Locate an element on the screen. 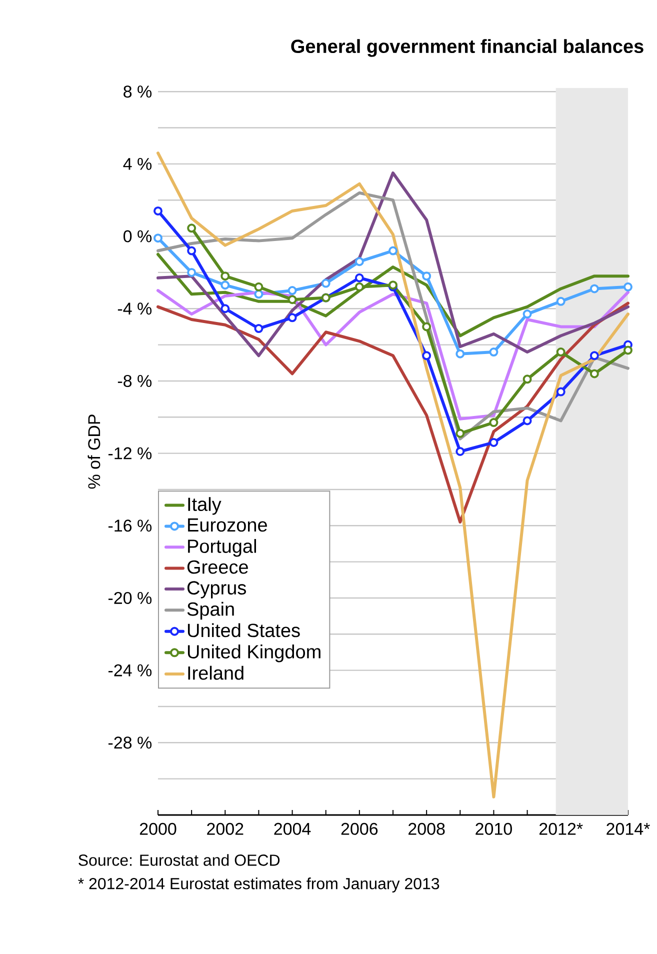  legend-label: Portugal is located at coordinates (222, 548).